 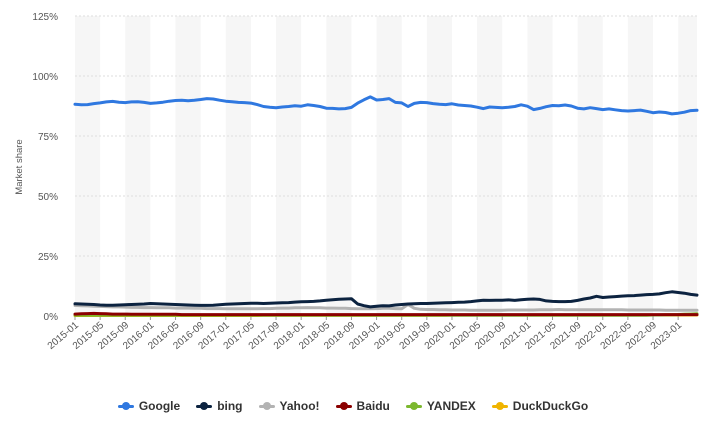 I want to click on series-line-google, so click(x=386, y=105).